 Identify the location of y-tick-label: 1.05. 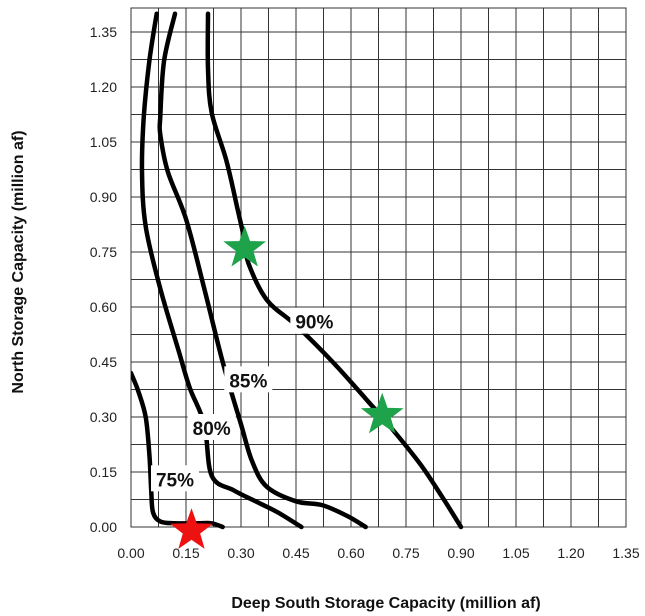
(103, 142).